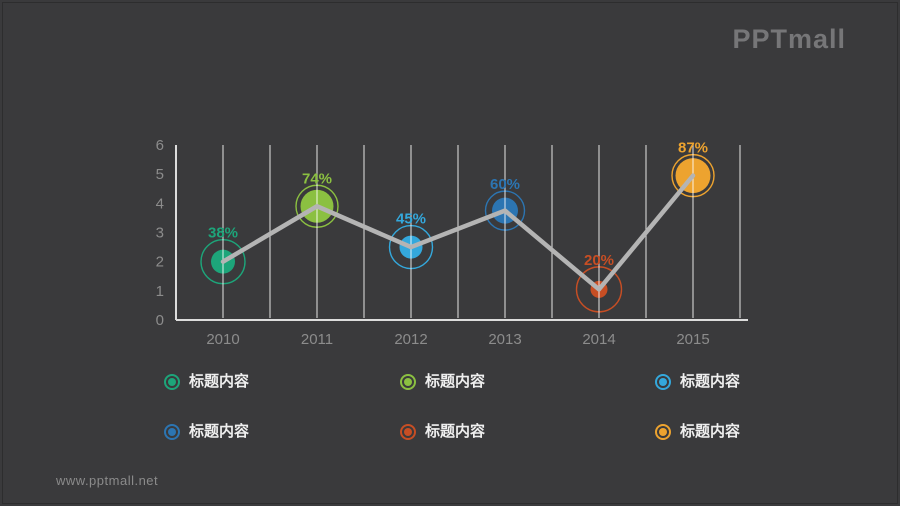 Image resolution: width=900 pixels, height=506 pixels. I want to click on x-tick-label: 2014, so click(598, 339).